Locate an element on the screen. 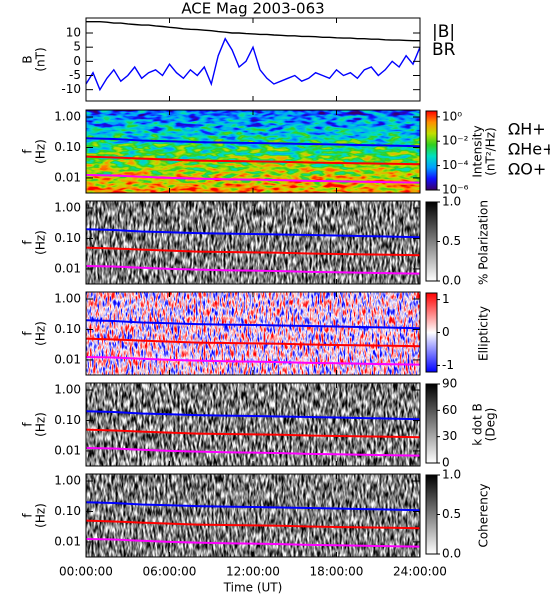 The image size is (550, 600). colorbar-label: % Polarization is located at coordinates (484, 242).